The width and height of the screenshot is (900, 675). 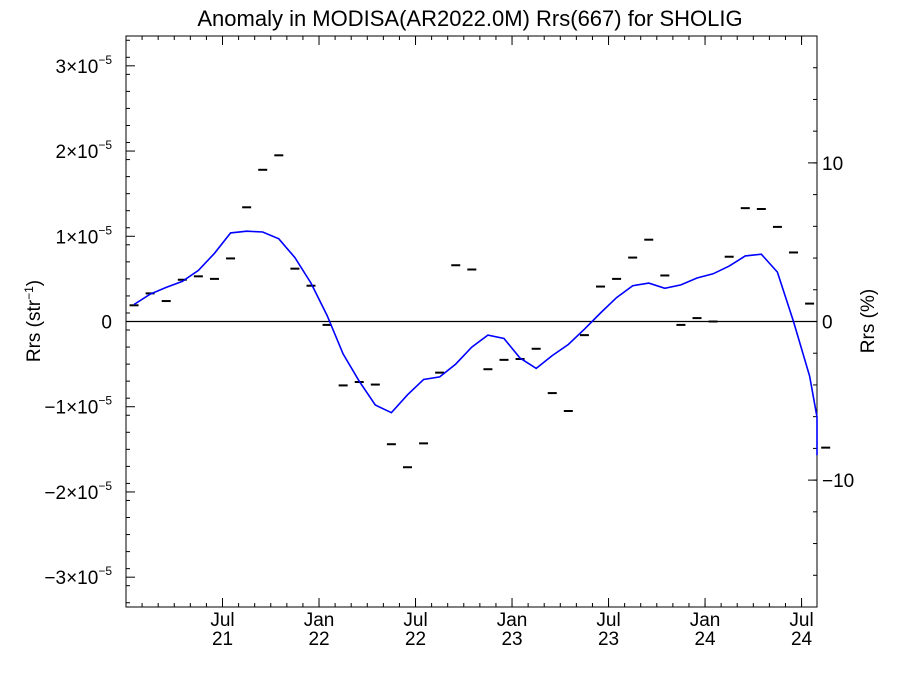 What do you see at coordinates (84, 150) in the screenshot?
I see `left-tick-label: 2×10⁻⁵` at bounding box center [84, 150].